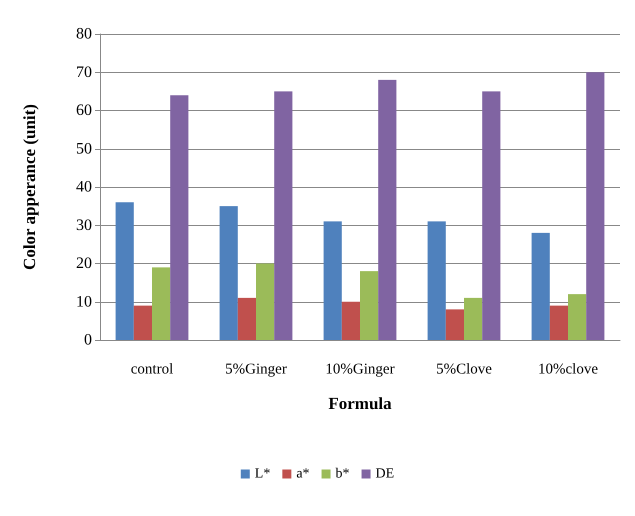 The height and width of the screenshot is (516, 635). Describe the element at coordinates (568, 370) in the screenshot. I see `x-tick-label: 10%clove` at that location.